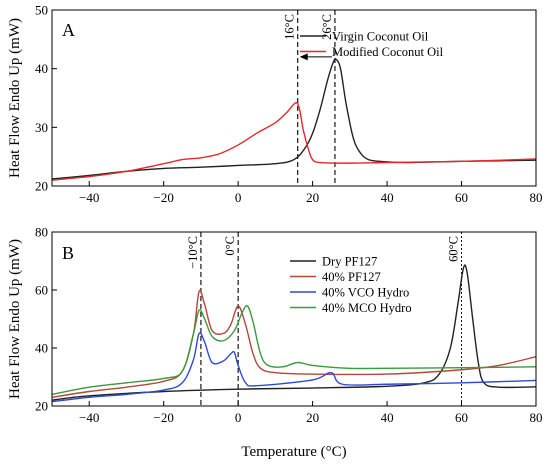 The height and width of the screenshot is (465, 550). I want to click on panel-b-xtick-label: 60, so click(461, 417).